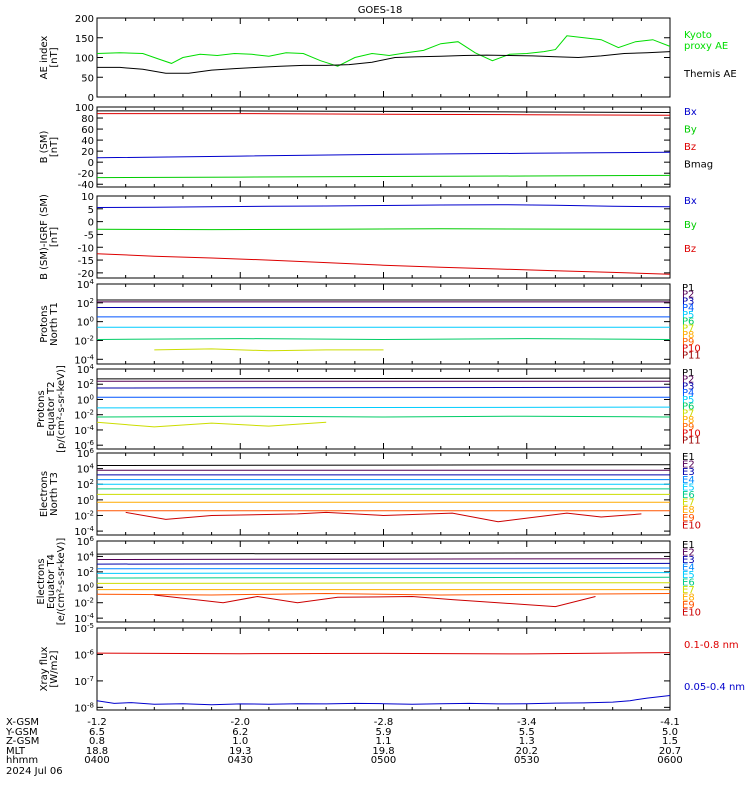  Describe the element at coordinates (688, 413) in the screenshot. I see `legend-label: P7` at that location.